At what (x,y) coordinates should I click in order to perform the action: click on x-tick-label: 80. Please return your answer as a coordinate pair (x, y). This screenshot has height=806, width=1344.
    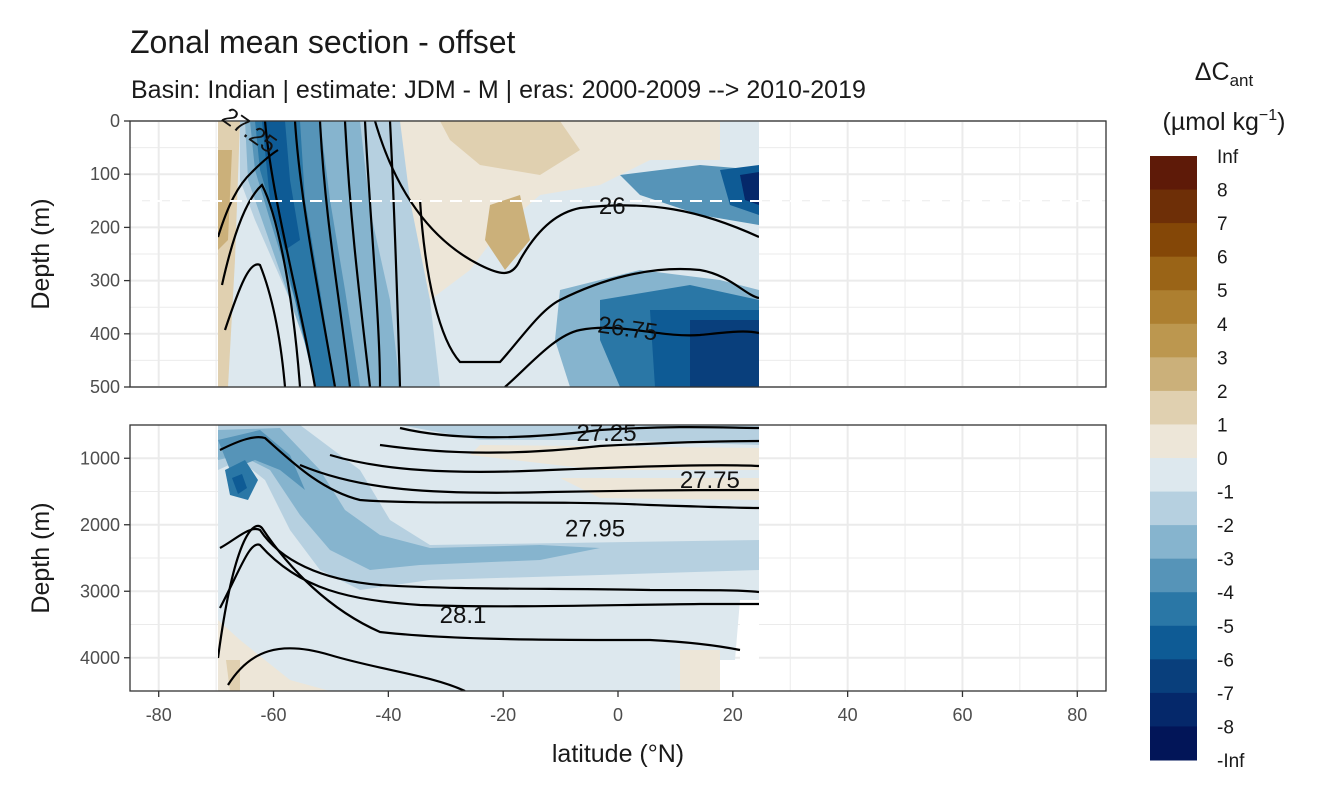
    Looking at the image, I should click on (1077, 715).